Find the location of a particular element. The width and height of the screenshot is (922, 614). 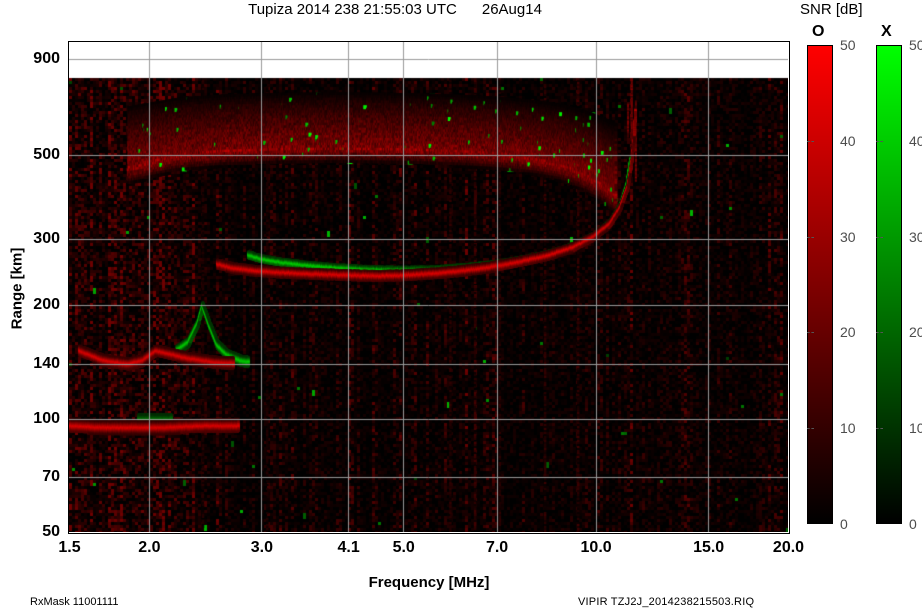

colorbar-x-mode is located at coordinates (889, 284).